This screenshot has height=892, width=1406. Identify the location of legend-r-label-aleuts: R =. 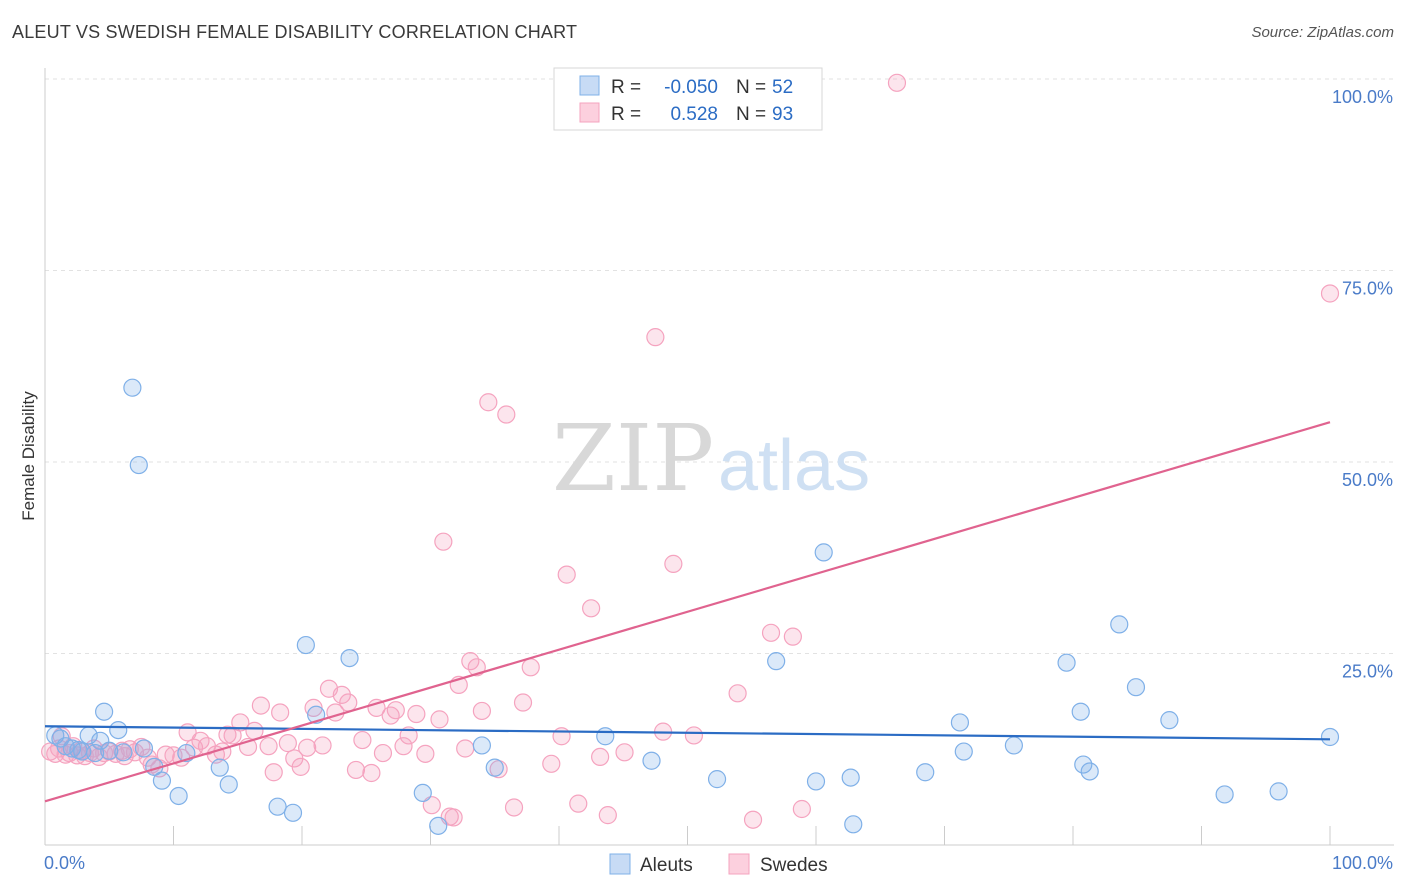
(626, 87).